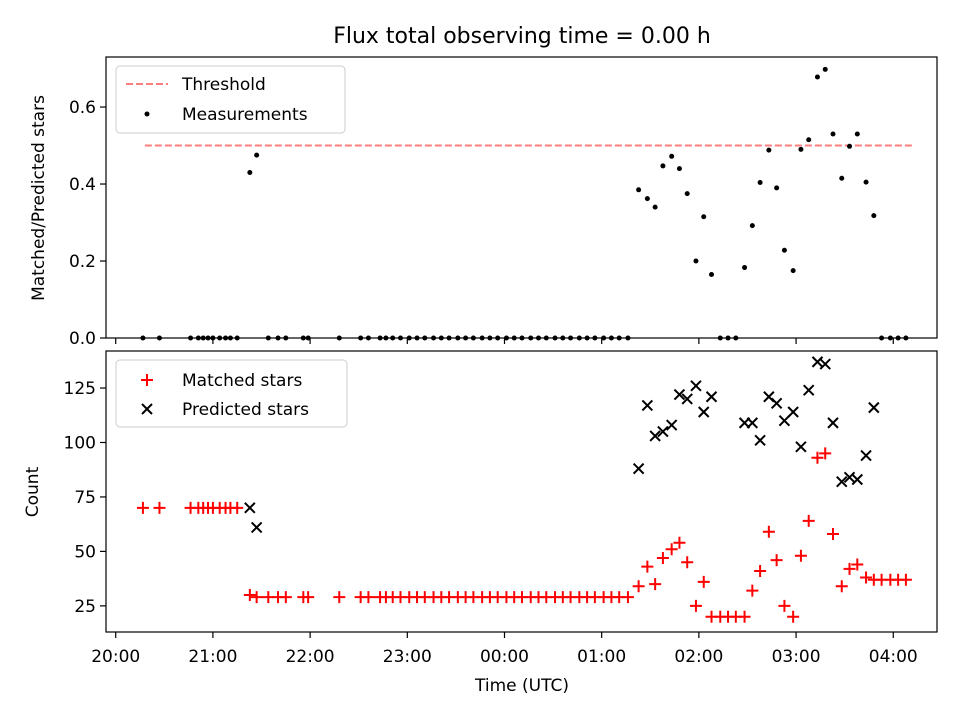  Describe the element at coordinates (80, 389) in the screenshot. I see `bottom-ytick-label: 125` at that location.